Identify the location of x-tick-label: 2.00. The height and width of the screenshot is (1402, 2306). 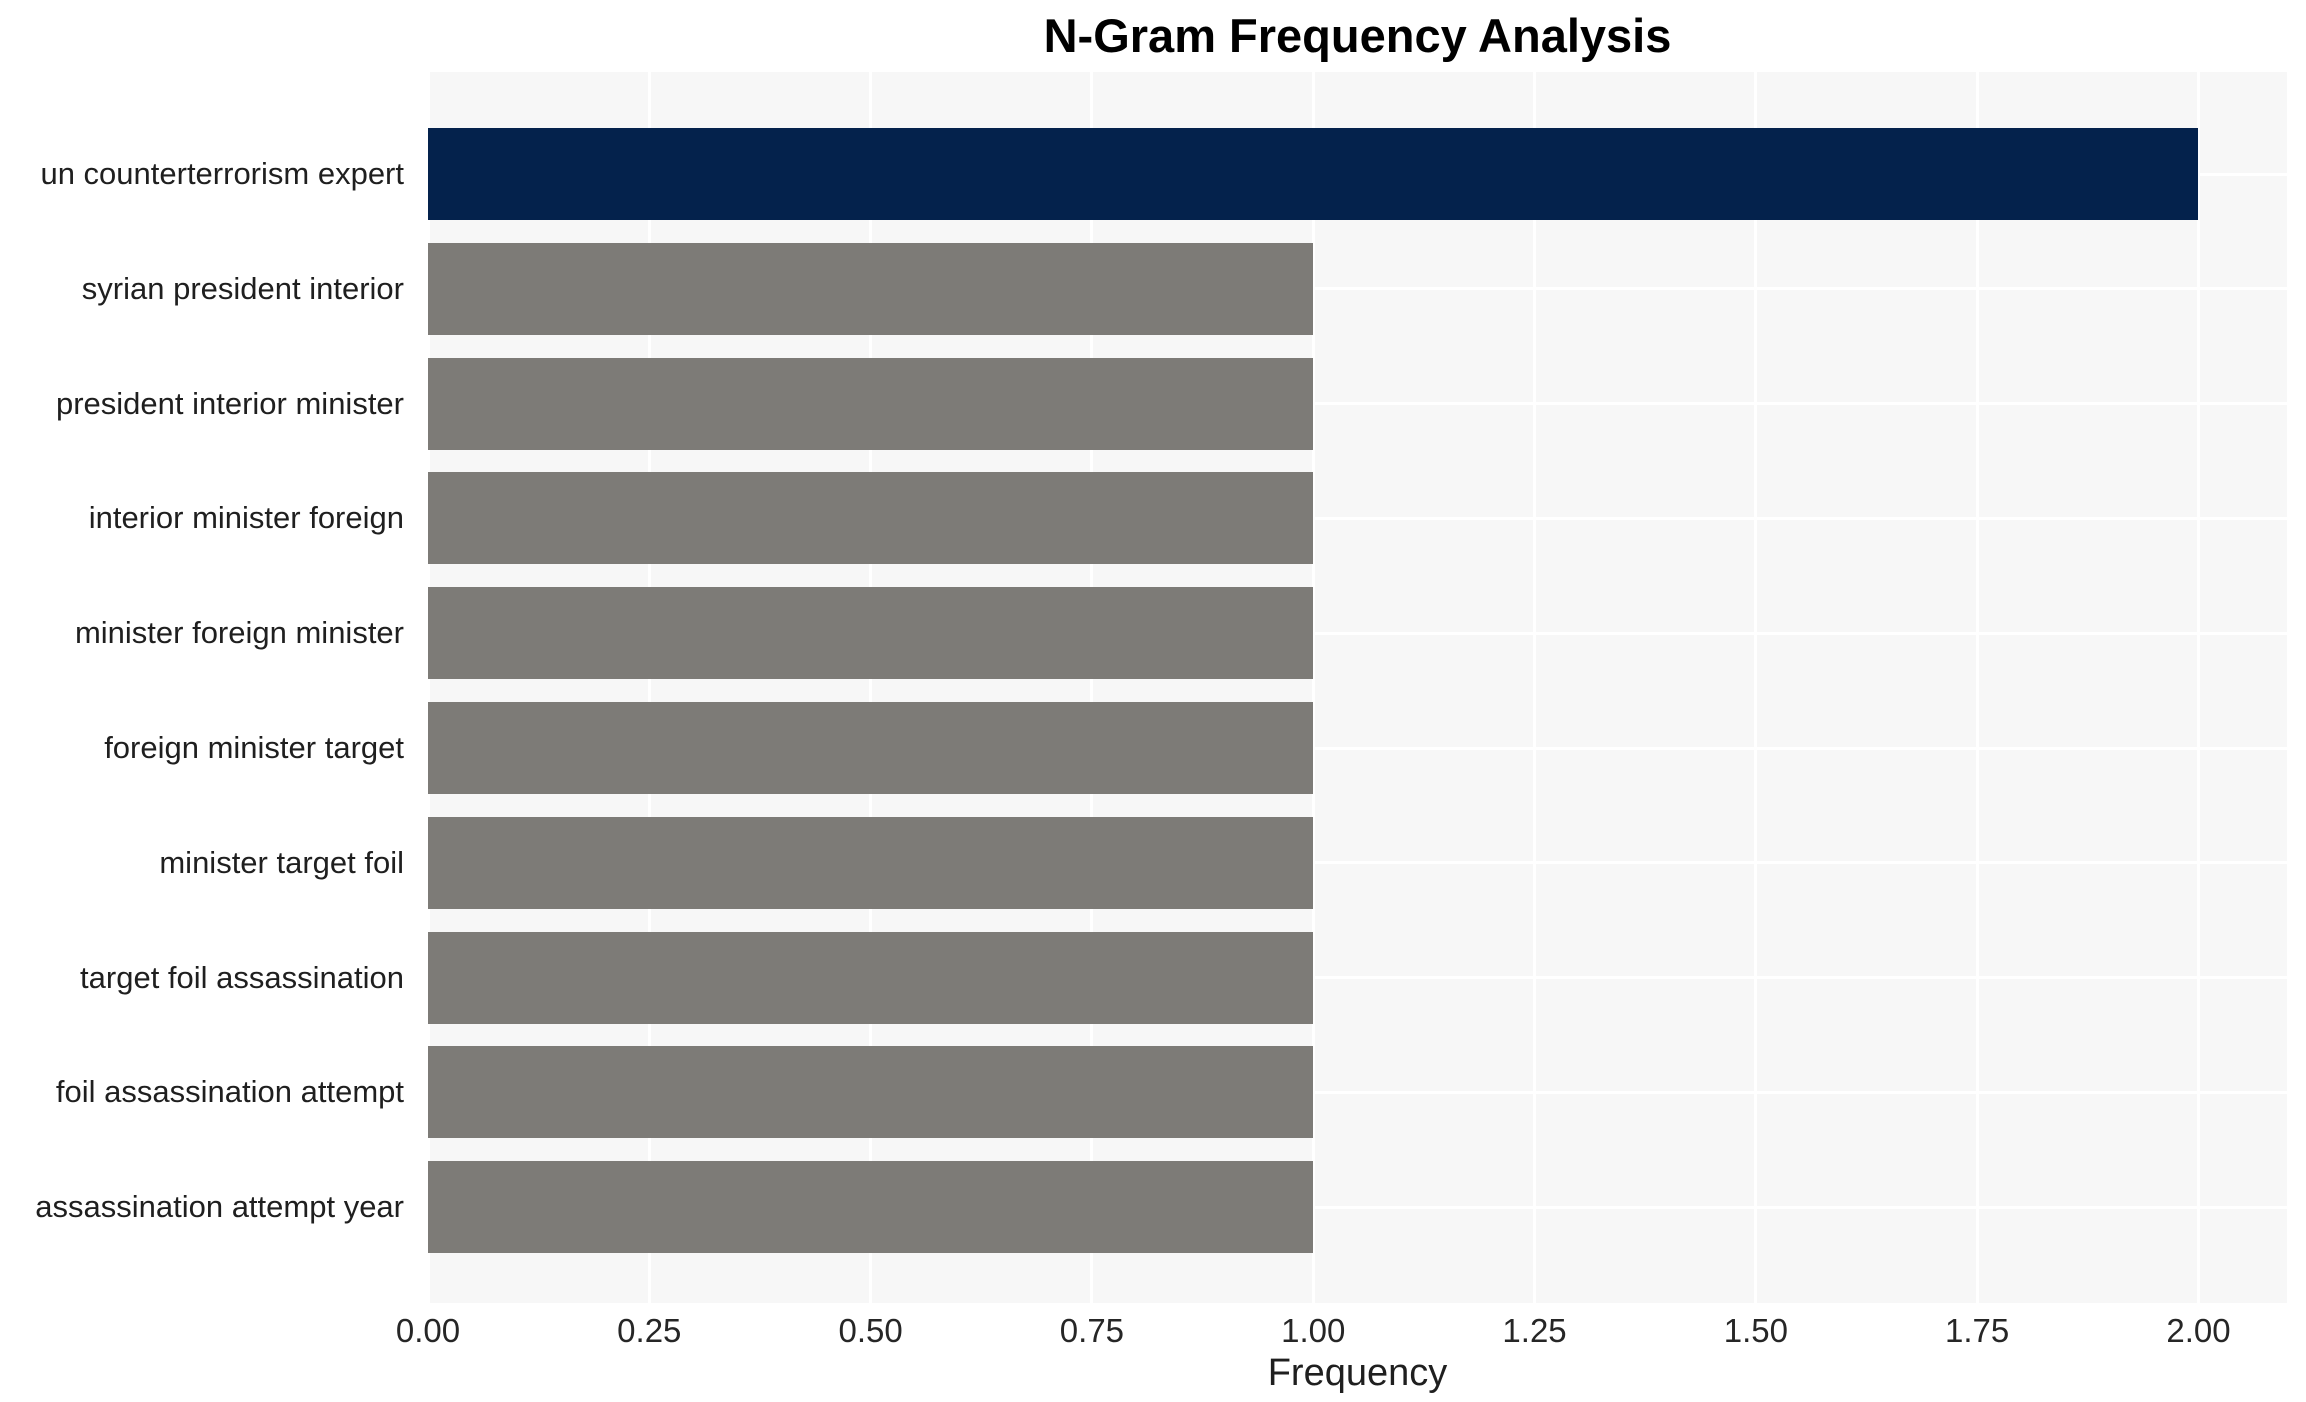
(2198, 1330).